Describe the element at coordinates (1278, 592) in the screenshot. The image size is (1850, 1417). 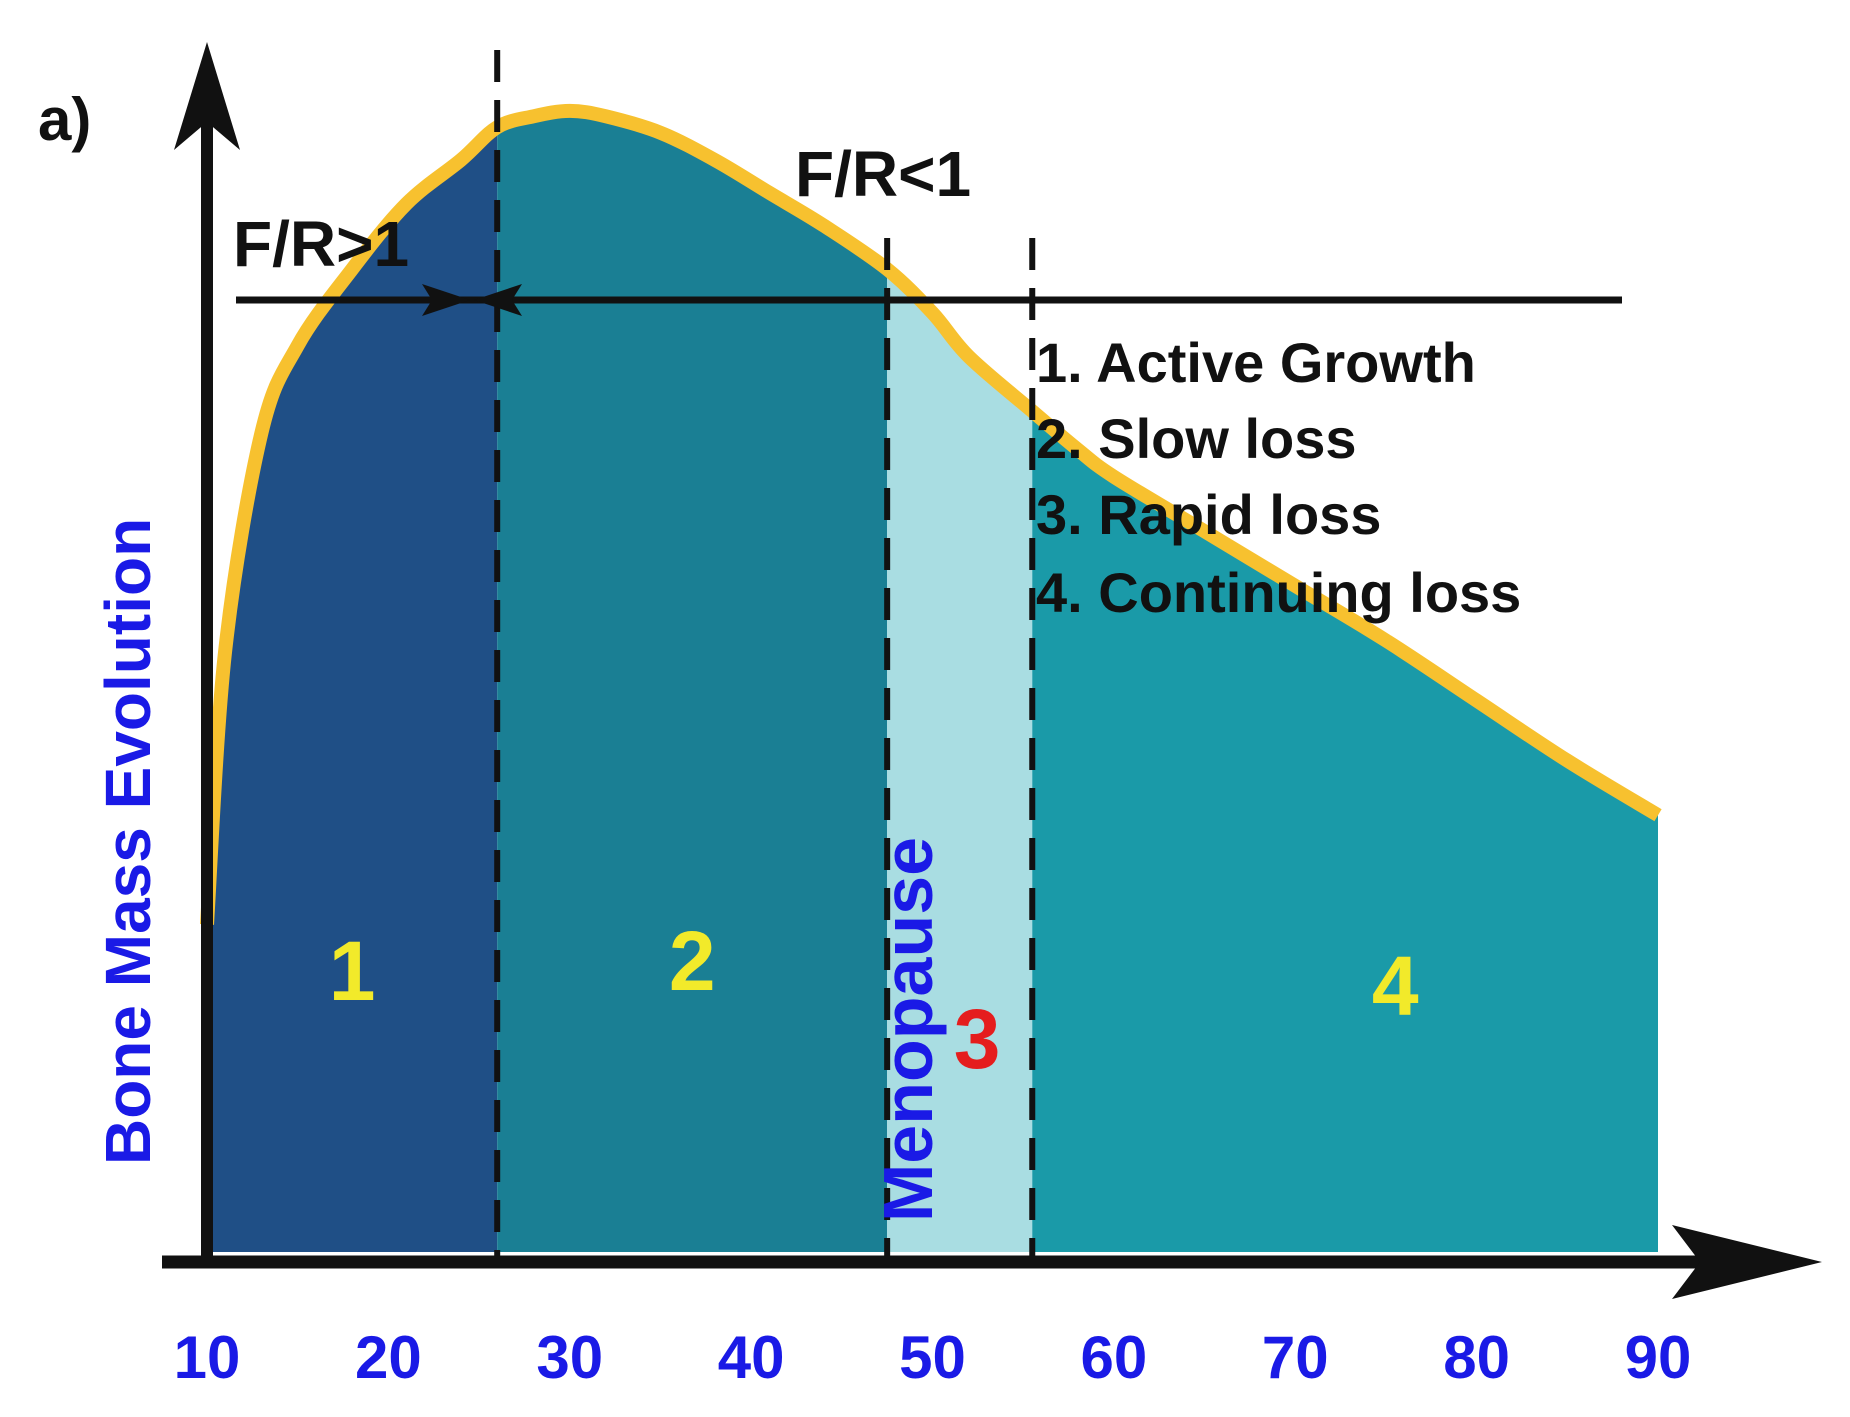
I see `legend-item: 4. Continuing loss` at that location.